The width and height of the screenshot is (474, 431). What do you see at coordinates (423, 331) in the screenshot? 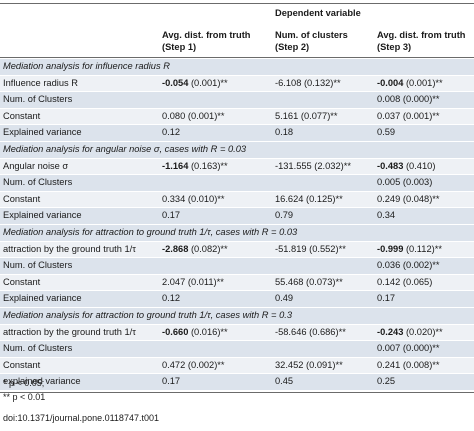
I see `cell-step3-se: (0.020)**` at bounding box center [423, 331].